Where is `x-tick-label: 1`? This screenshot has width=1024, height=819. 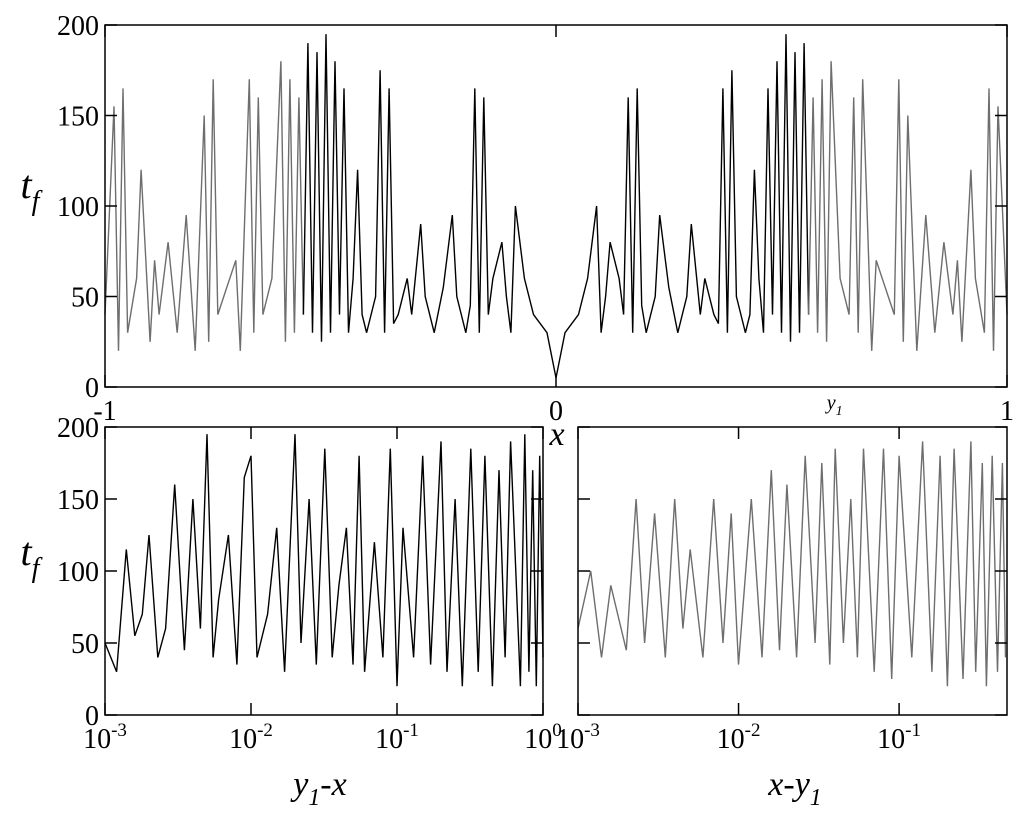 x-tick-label: 1 is located at coordinates (1007, 411).